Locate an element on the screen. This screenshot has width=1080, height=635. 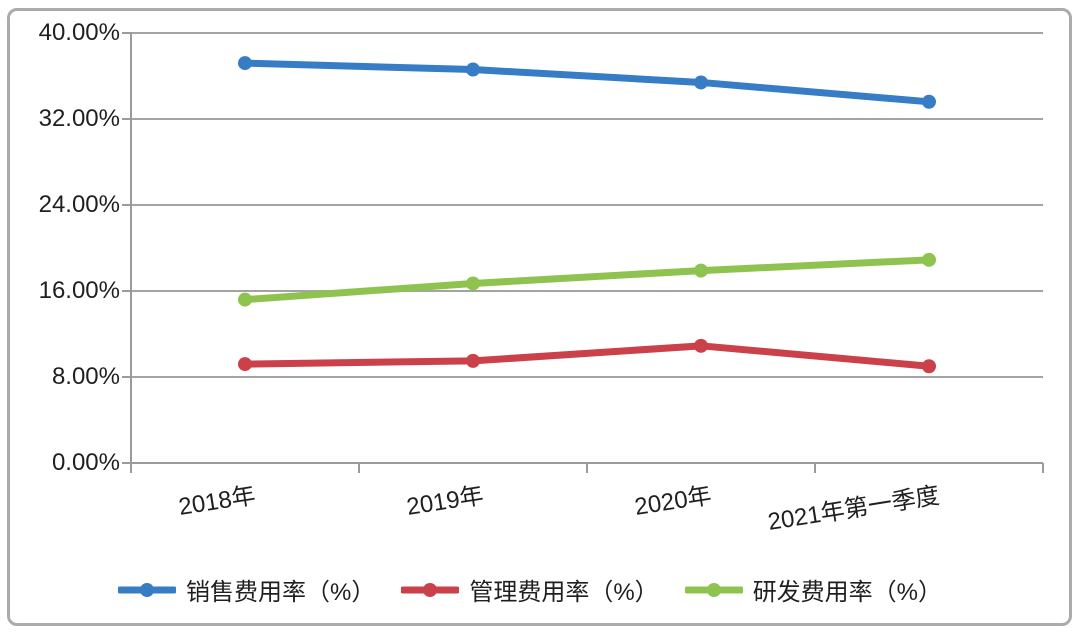
legend-item-2: 研发费用率（%） is located at coordinates (813, 589).